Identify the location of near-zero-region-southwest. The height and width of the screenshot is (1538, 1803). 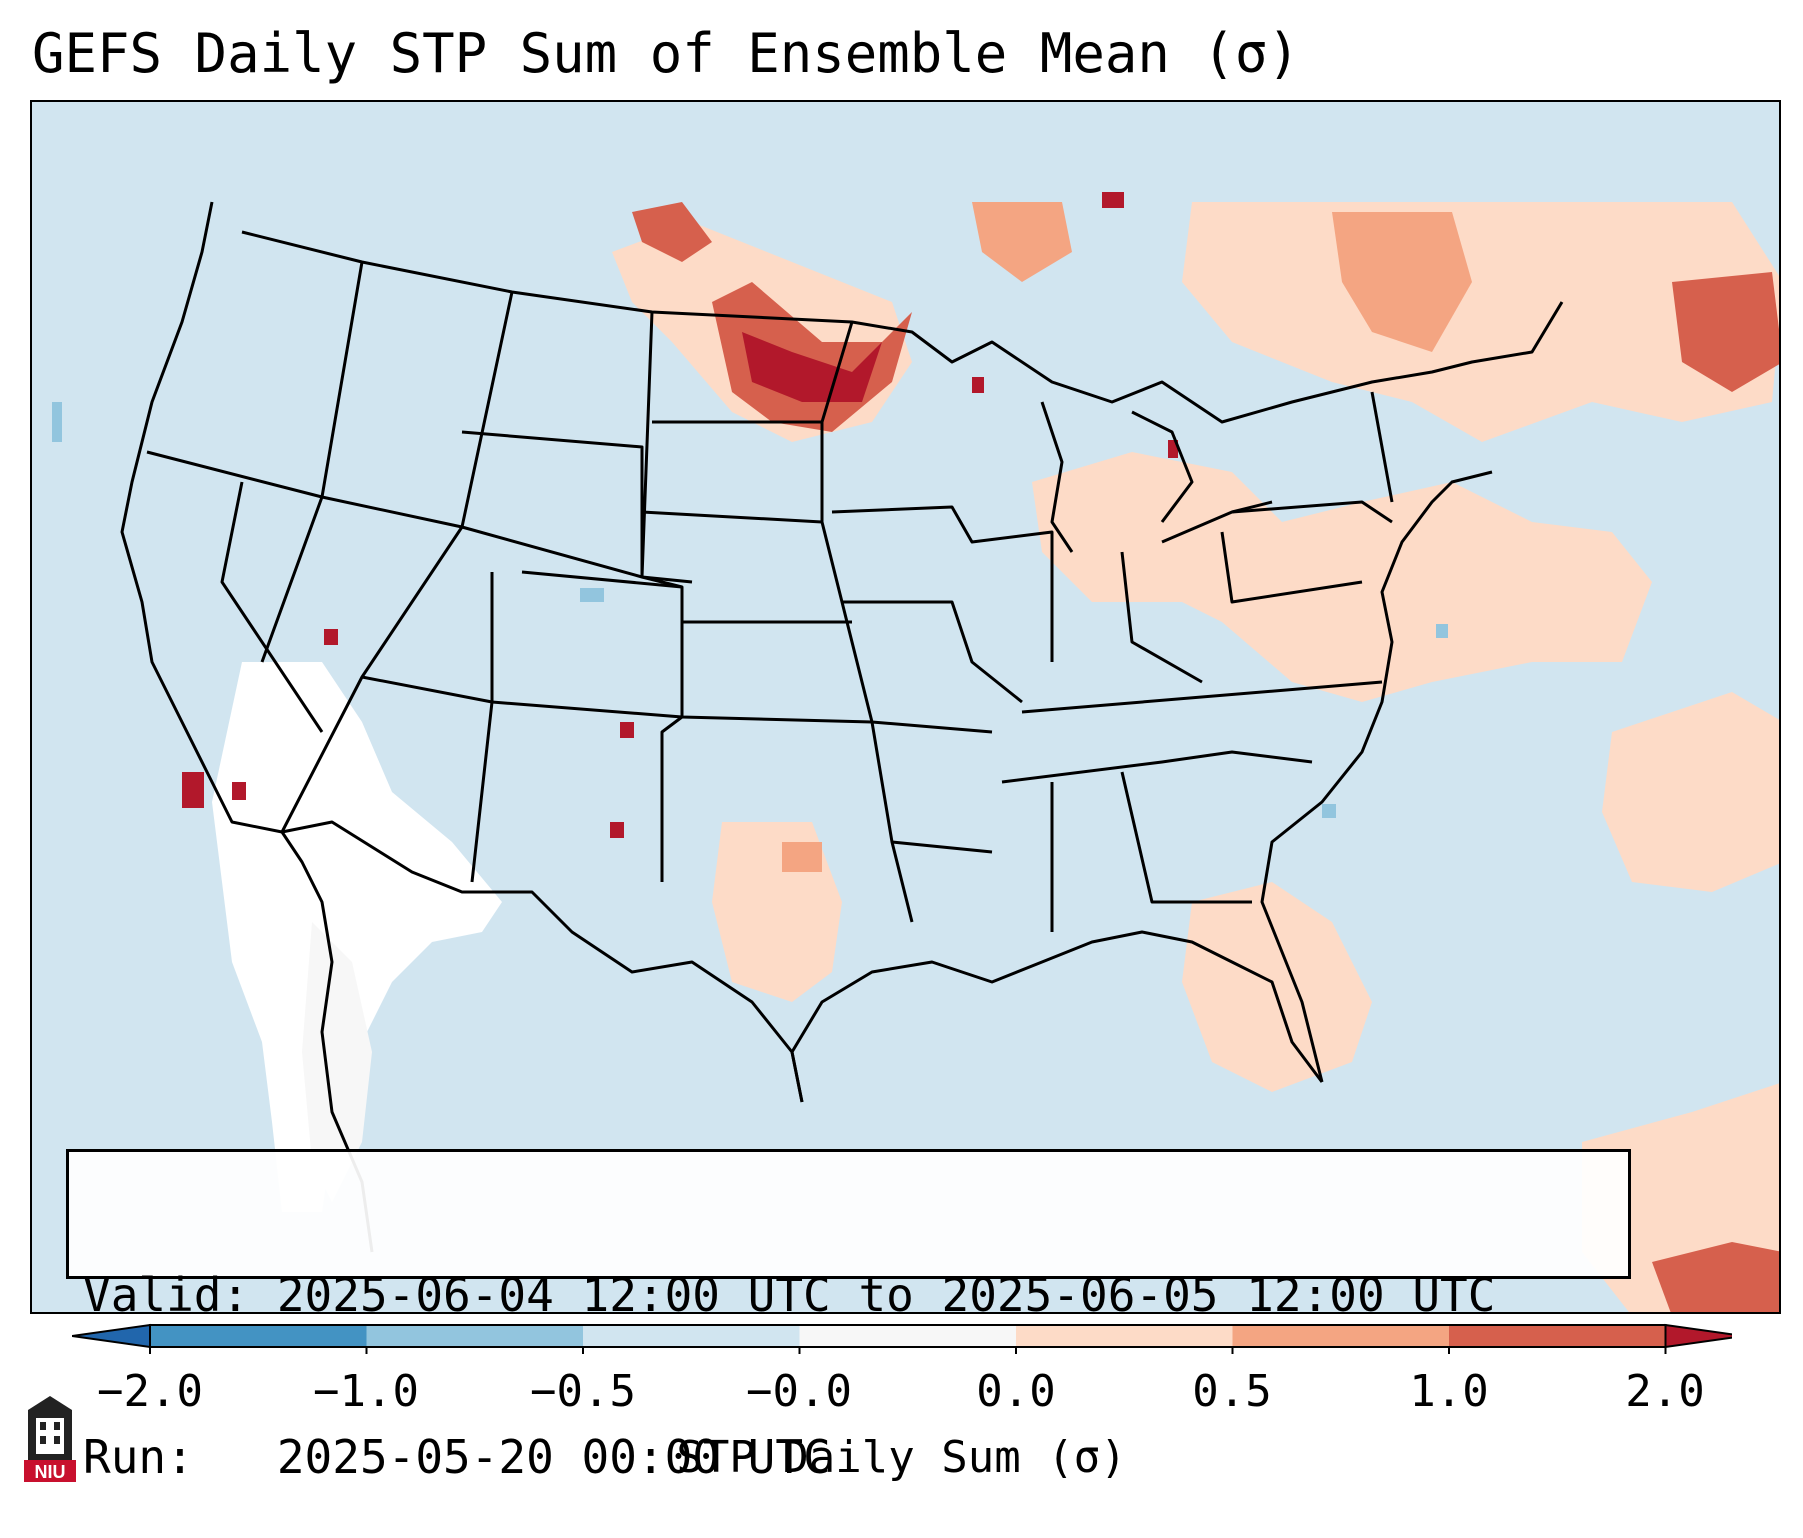
(357, 937).